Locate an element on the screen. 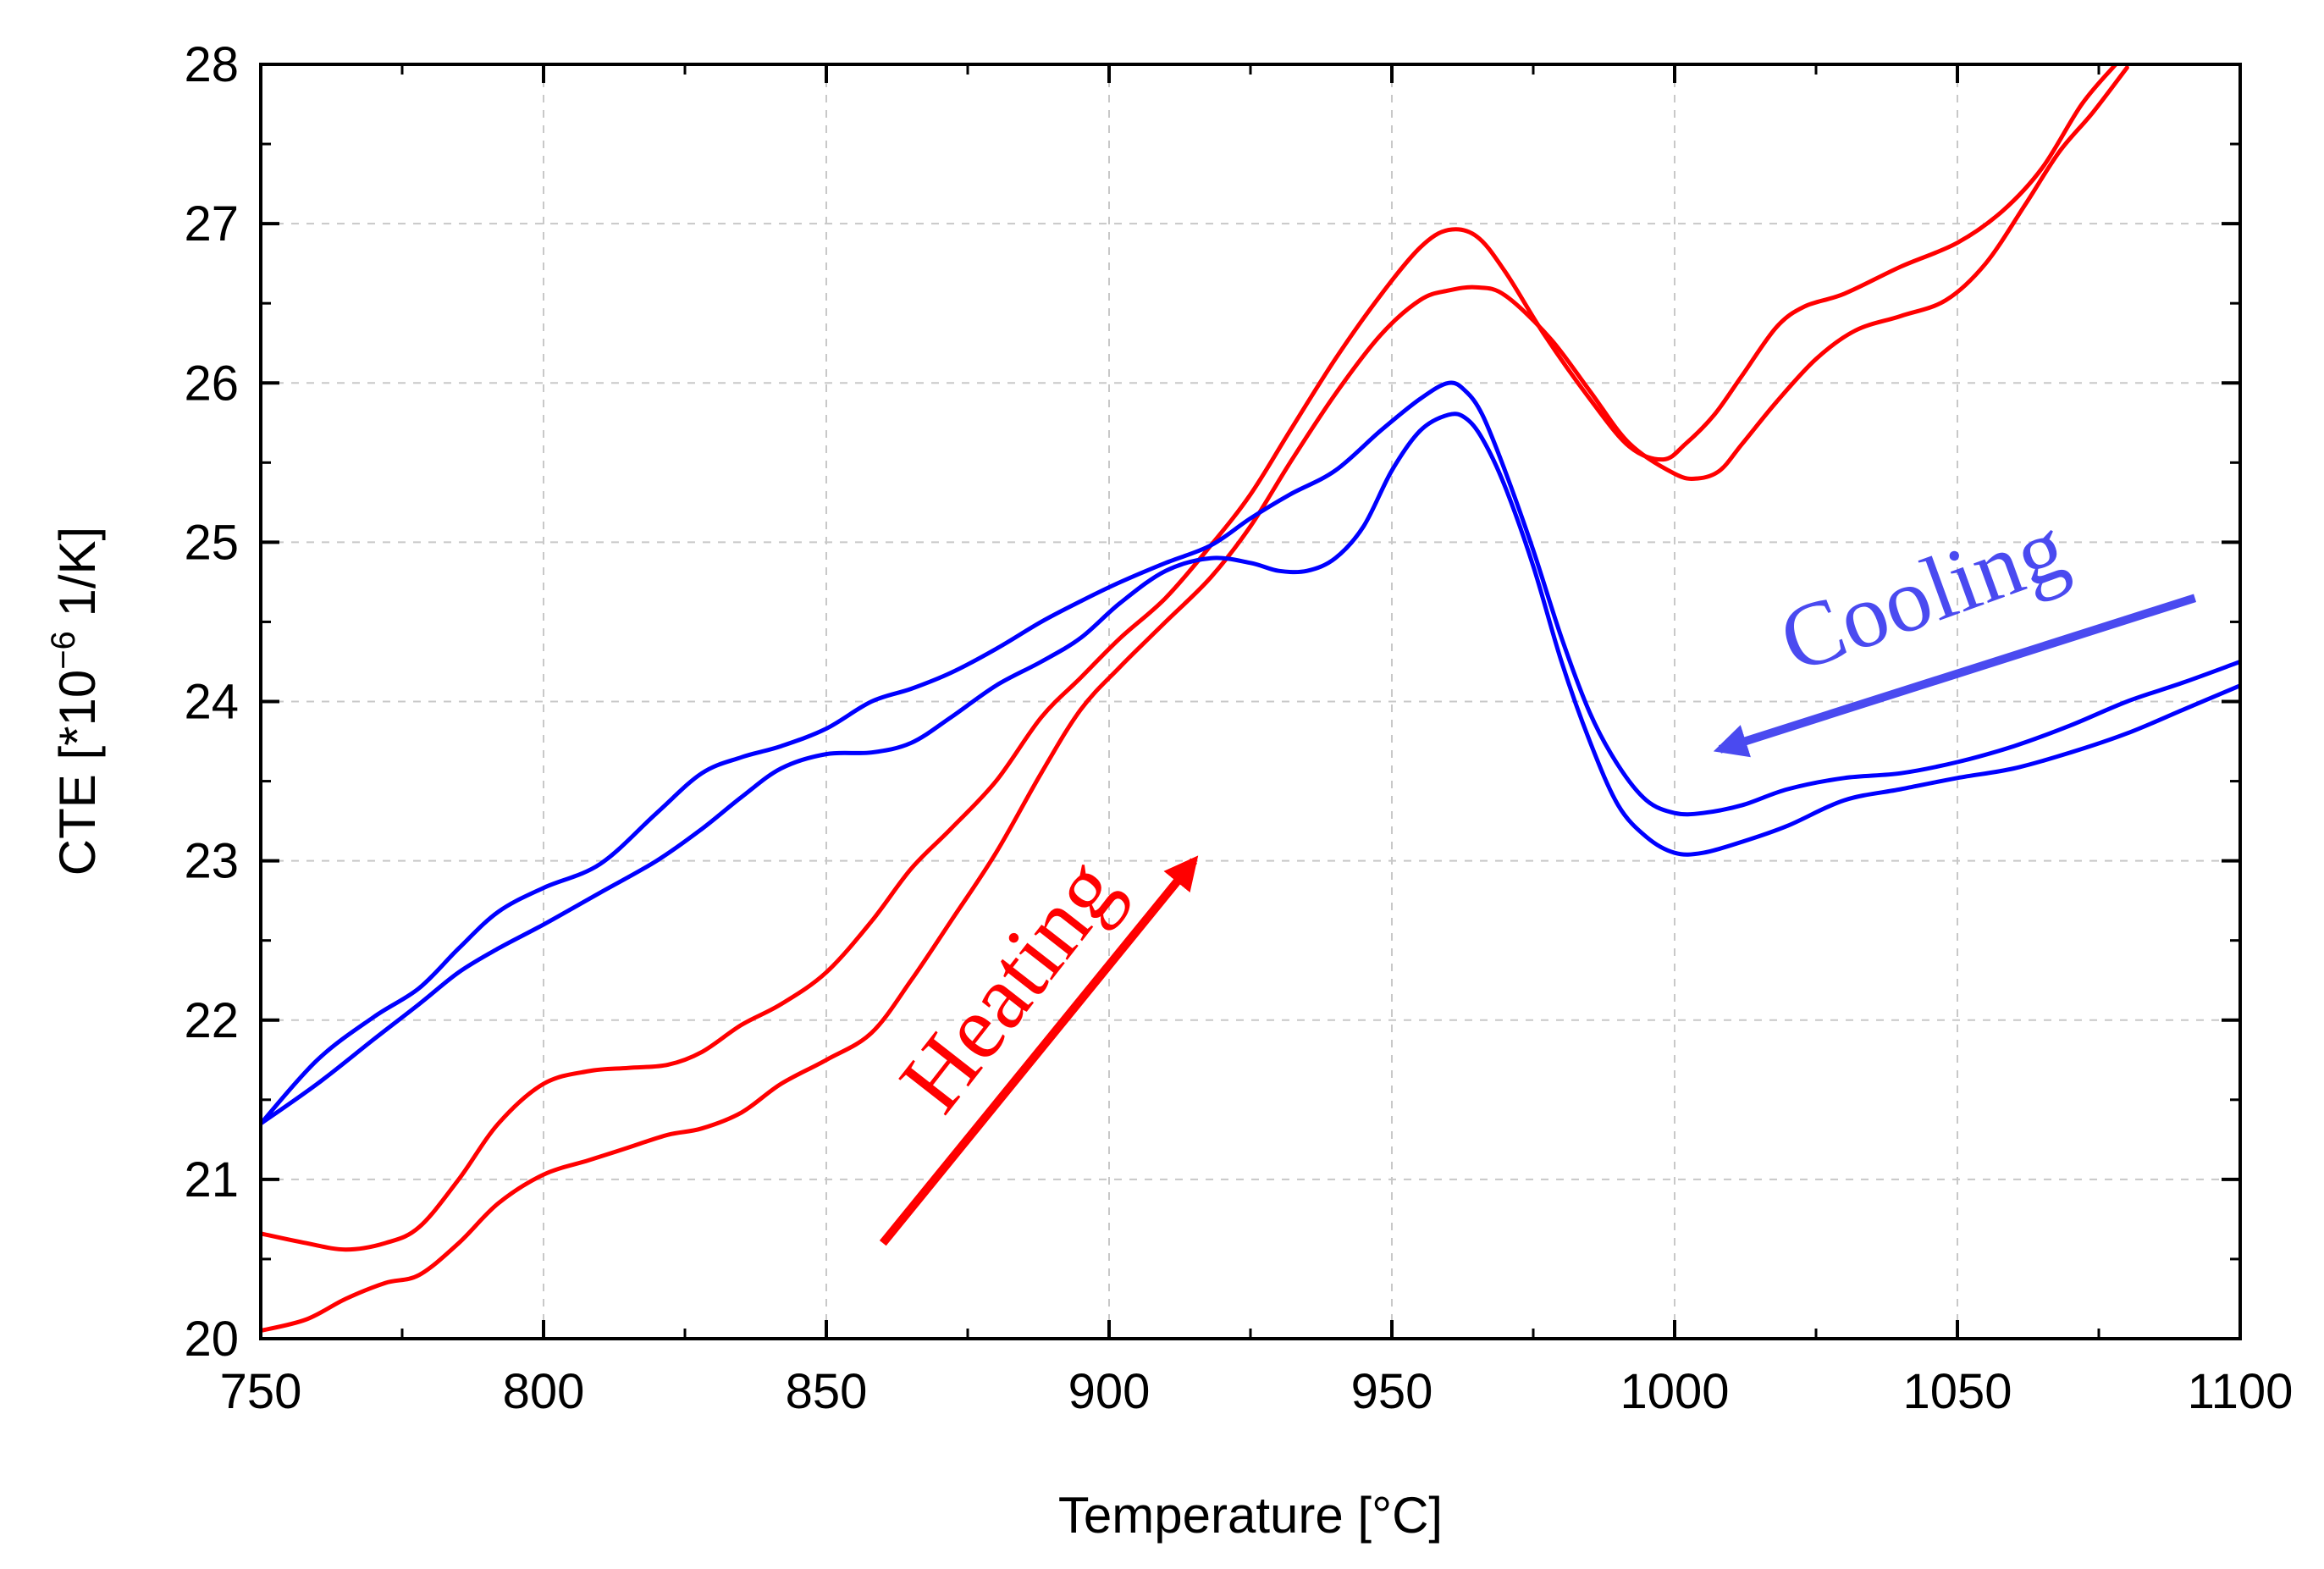  y-tick-label: 24 is located at coordinates (211, 702).